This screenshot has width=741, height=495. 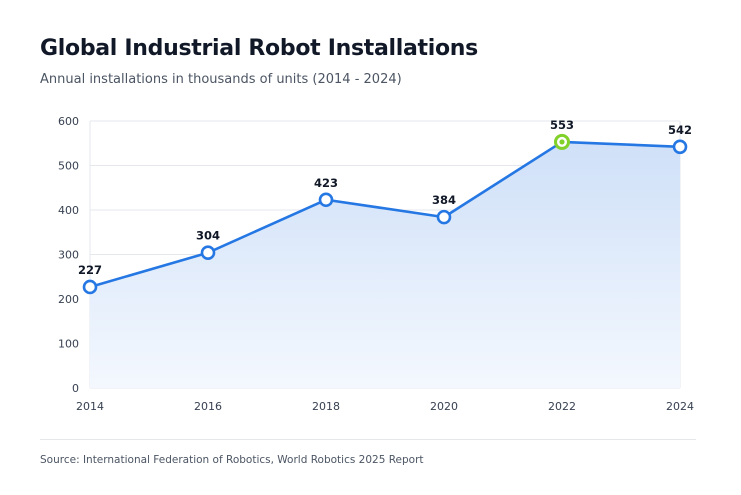 I want to click on data-point-2016, so click(x=208, y=253).